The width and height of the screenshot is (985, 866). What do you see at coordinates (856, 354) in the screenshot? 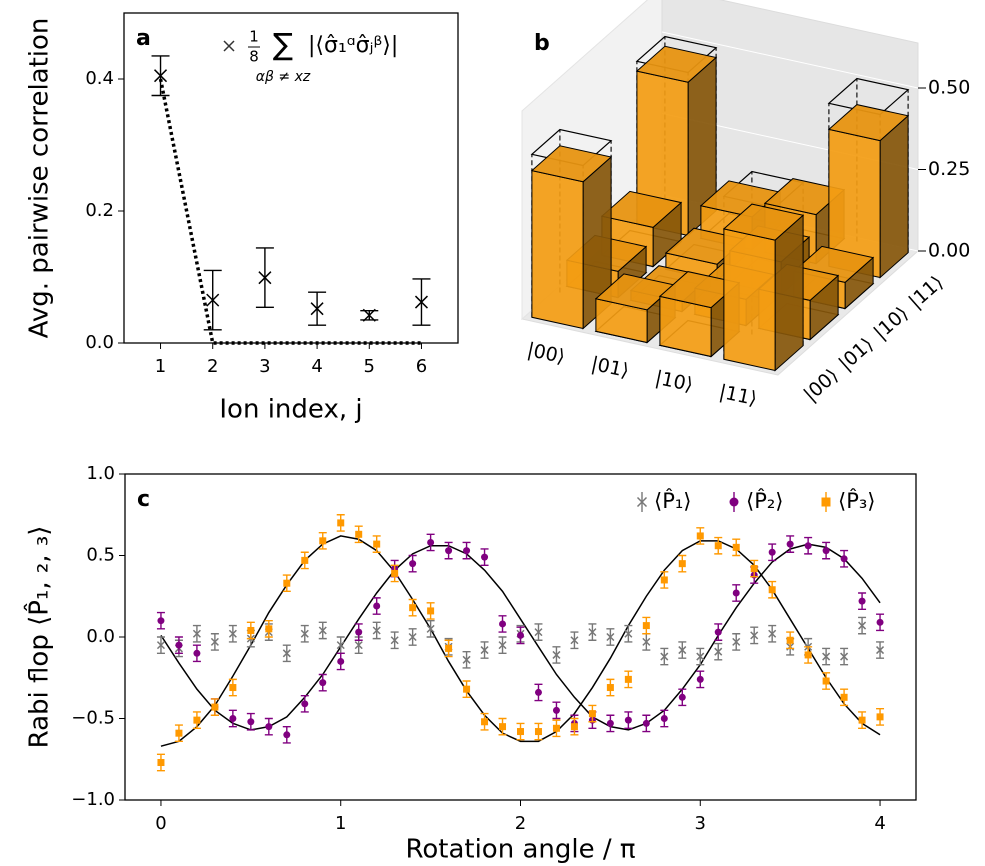
I see `col-label: |01⟩` at bounding box center [856, 354].